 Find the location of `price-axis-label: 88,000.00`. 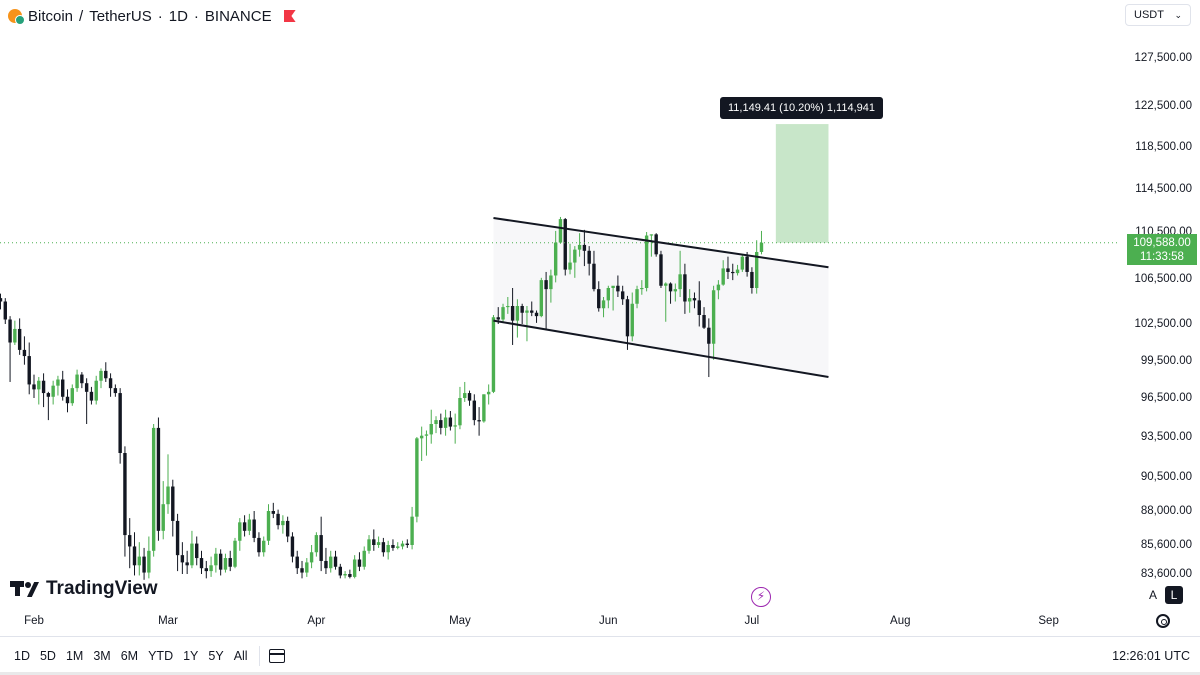

price-axis-label: 88,000.00 is located at coordinates (1166, 511).